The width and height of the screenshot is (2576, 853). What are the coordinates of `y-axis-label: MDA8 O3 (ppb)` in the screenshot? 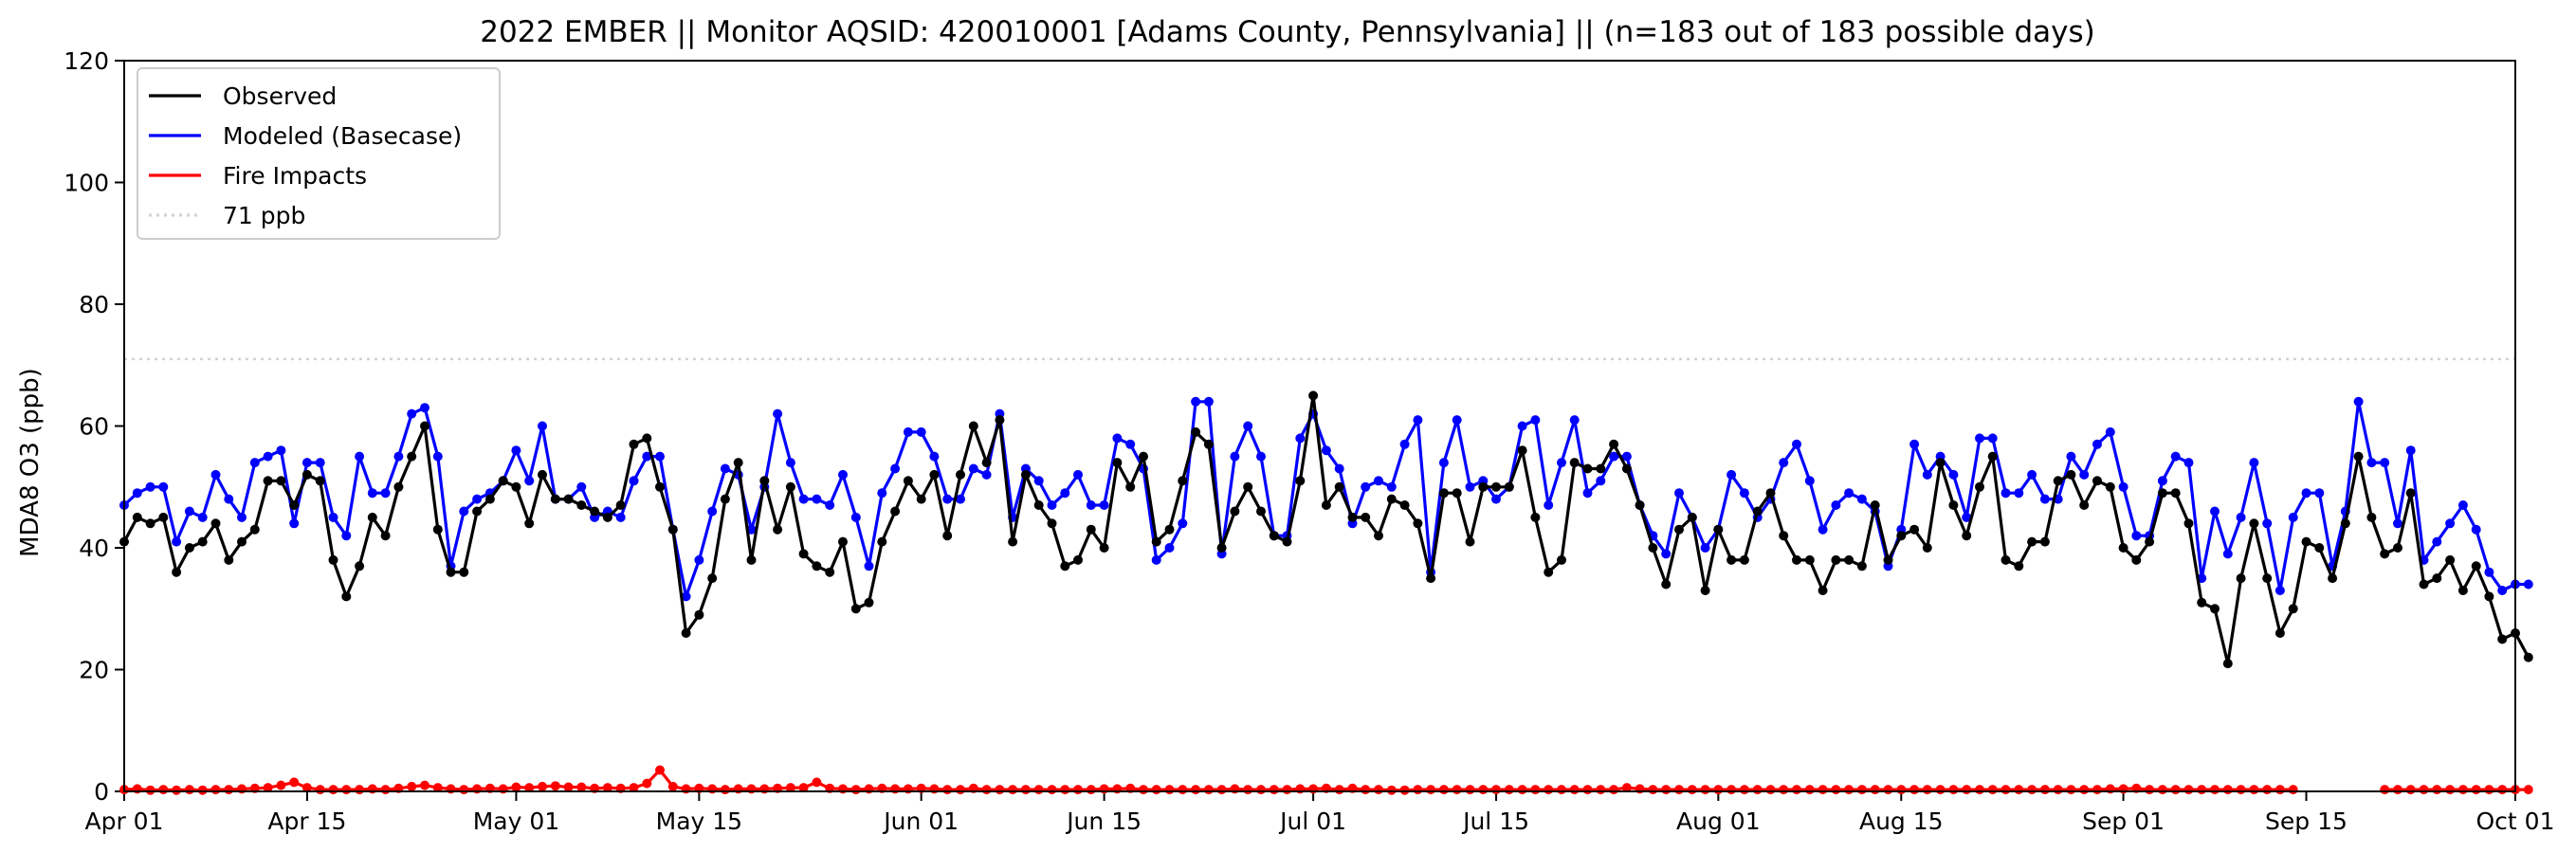 It's located at (30, 462).